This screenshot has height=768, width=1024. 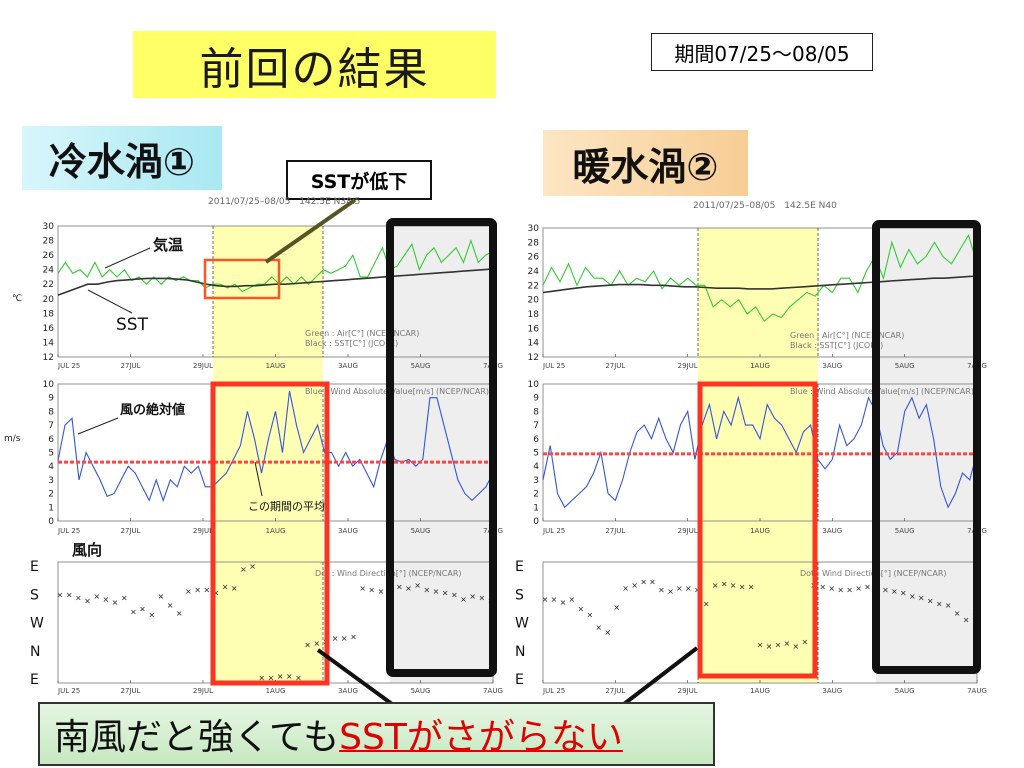 I want to click on period-label: 期間07/25〜08/05, so click(x=762, y=52).